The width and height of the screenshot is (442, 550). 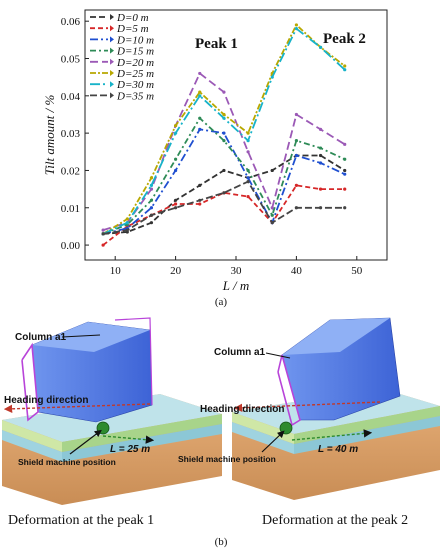 I want to click on column-pointer, so click(x=278, y=355).